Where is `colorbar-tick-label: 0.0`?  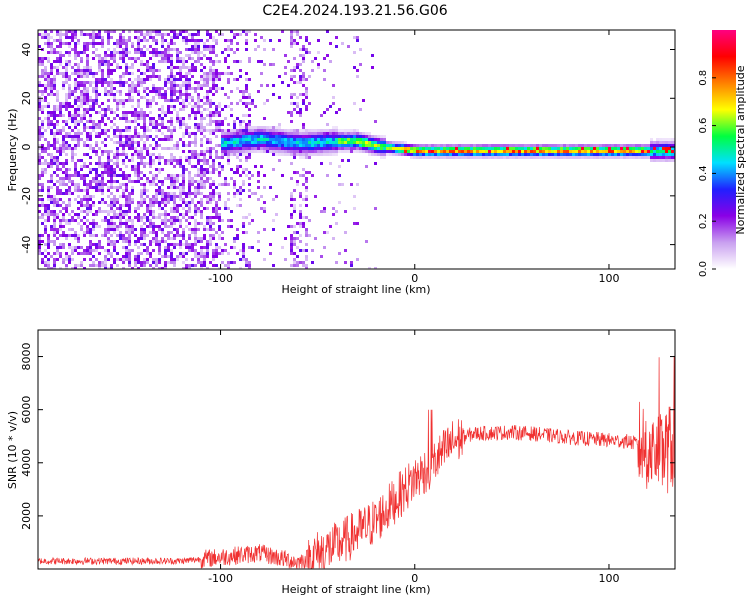
colorbar-tick-label: 0.0 is located at coordinates (703, 269).